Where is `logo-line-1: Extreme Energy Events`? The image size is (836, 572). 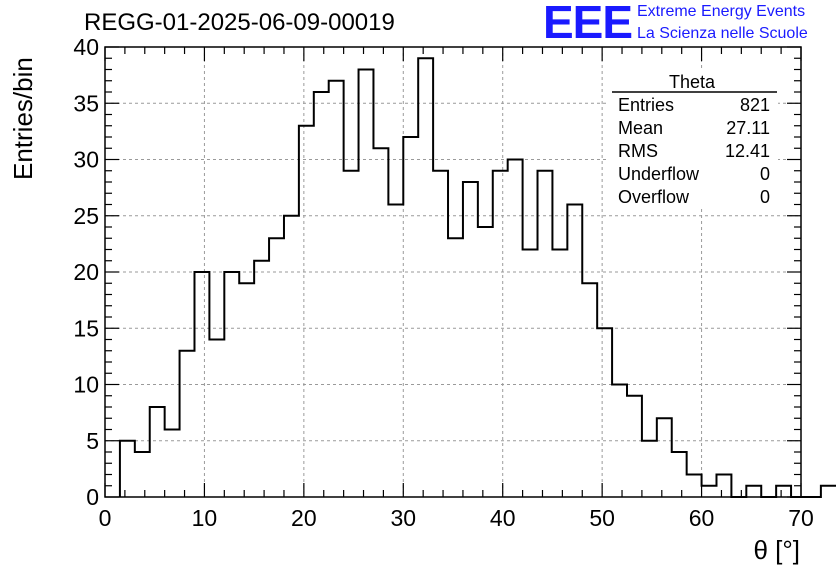 logo-line-1: Extreme Energy Events is located at coordinates (721, 11).